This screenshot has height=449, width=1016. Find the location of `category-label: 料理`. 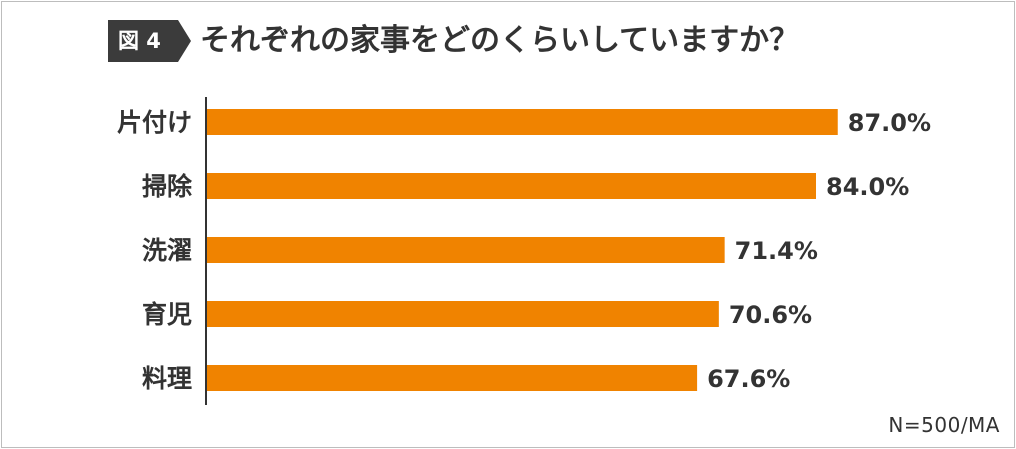

category-label: 料理 is located at coordinates (167, 378).